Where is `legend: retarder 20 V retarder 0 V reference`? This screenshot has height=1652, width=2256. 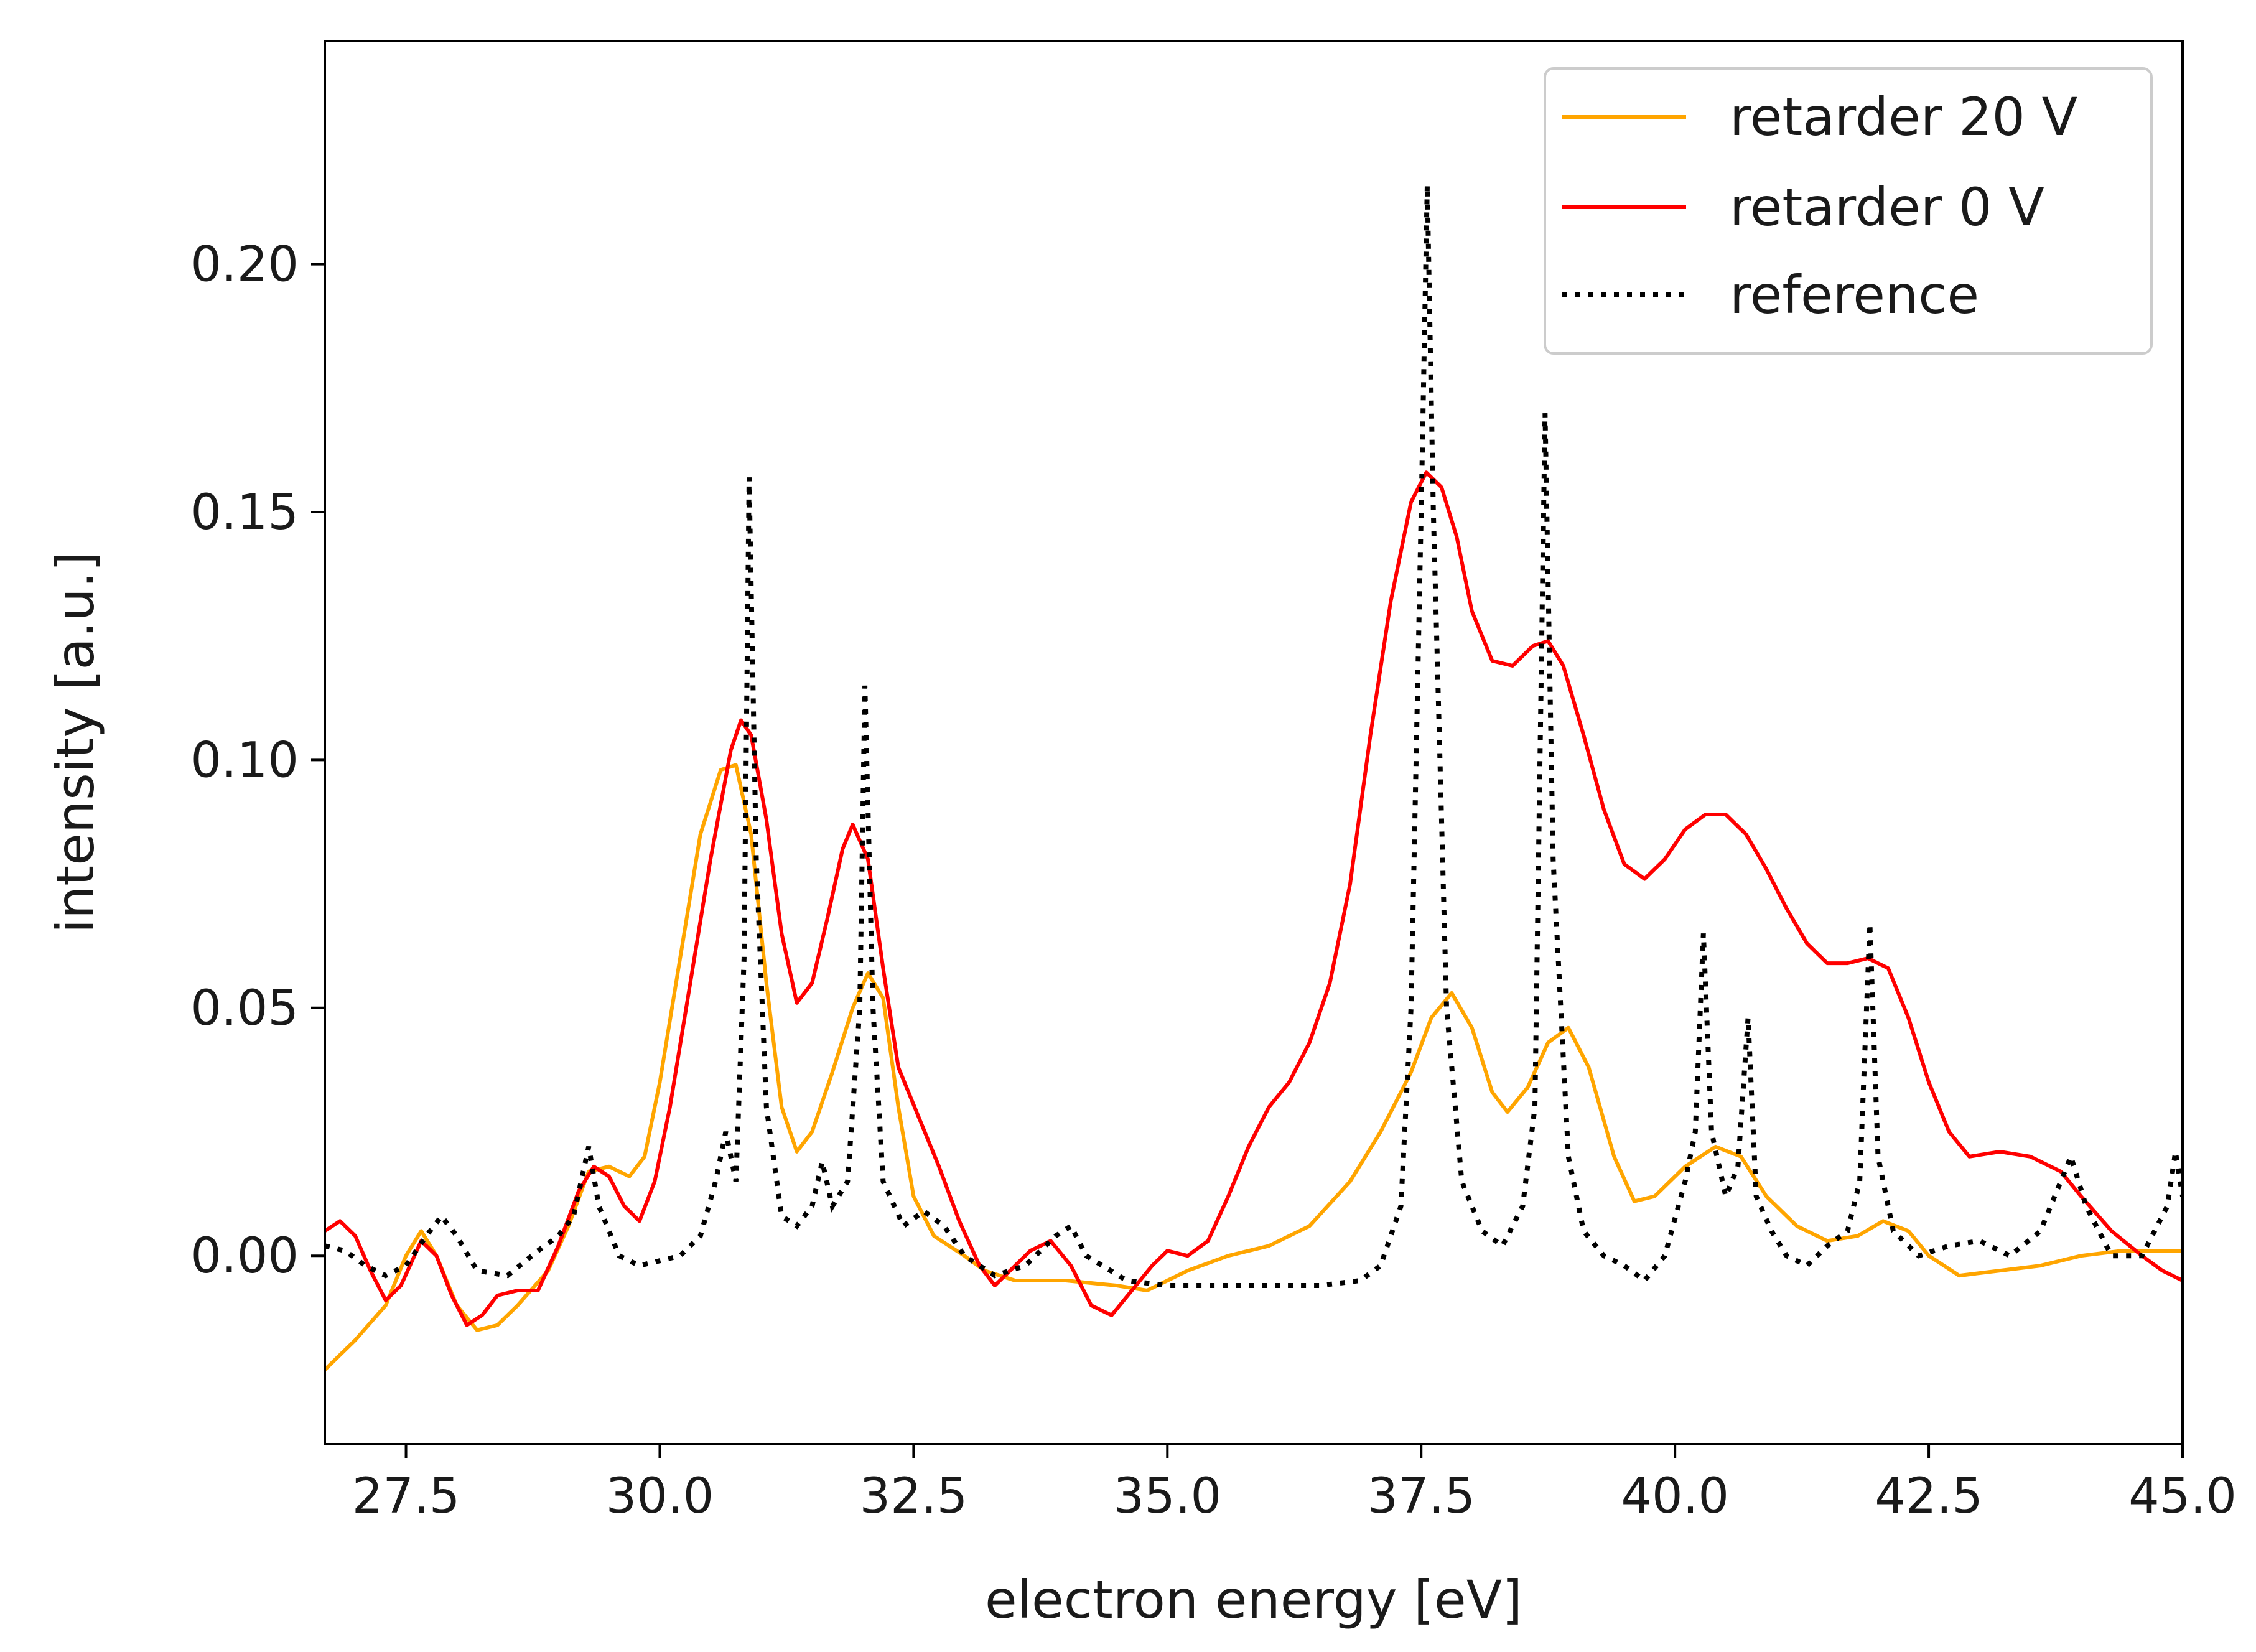
legend: retarder 20 V retarder 0 V reference is located at coordinates (1849, 211).